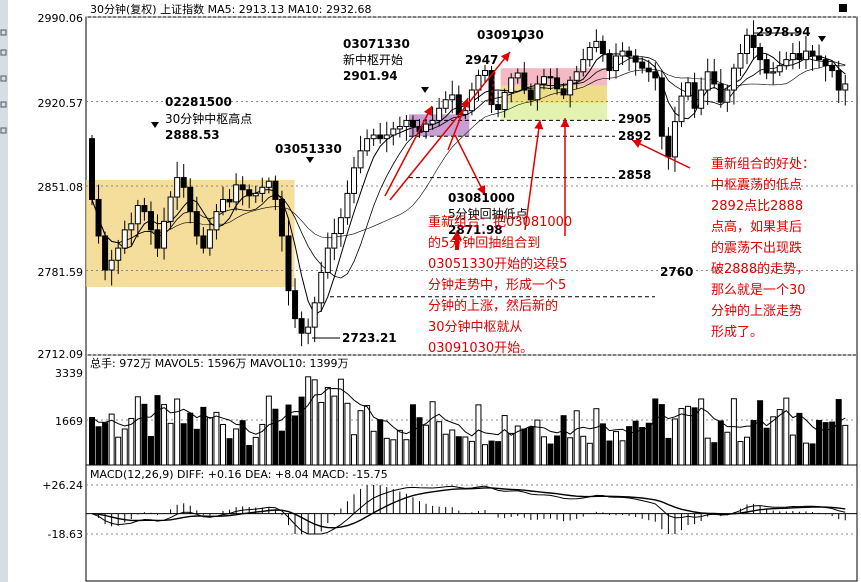 The image size is (861, 582). I want to click on zhongshu-box-new-bottom, so click(553, 112).